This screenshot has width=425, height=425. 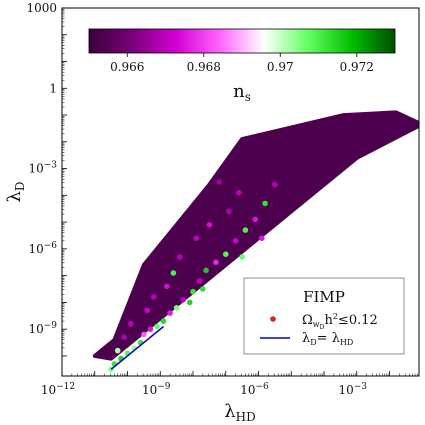 What do you see at coordinates (246, 417) in the screenshot?
I see `x-axis-label-sub: HD` at bounding box center [246, 417].